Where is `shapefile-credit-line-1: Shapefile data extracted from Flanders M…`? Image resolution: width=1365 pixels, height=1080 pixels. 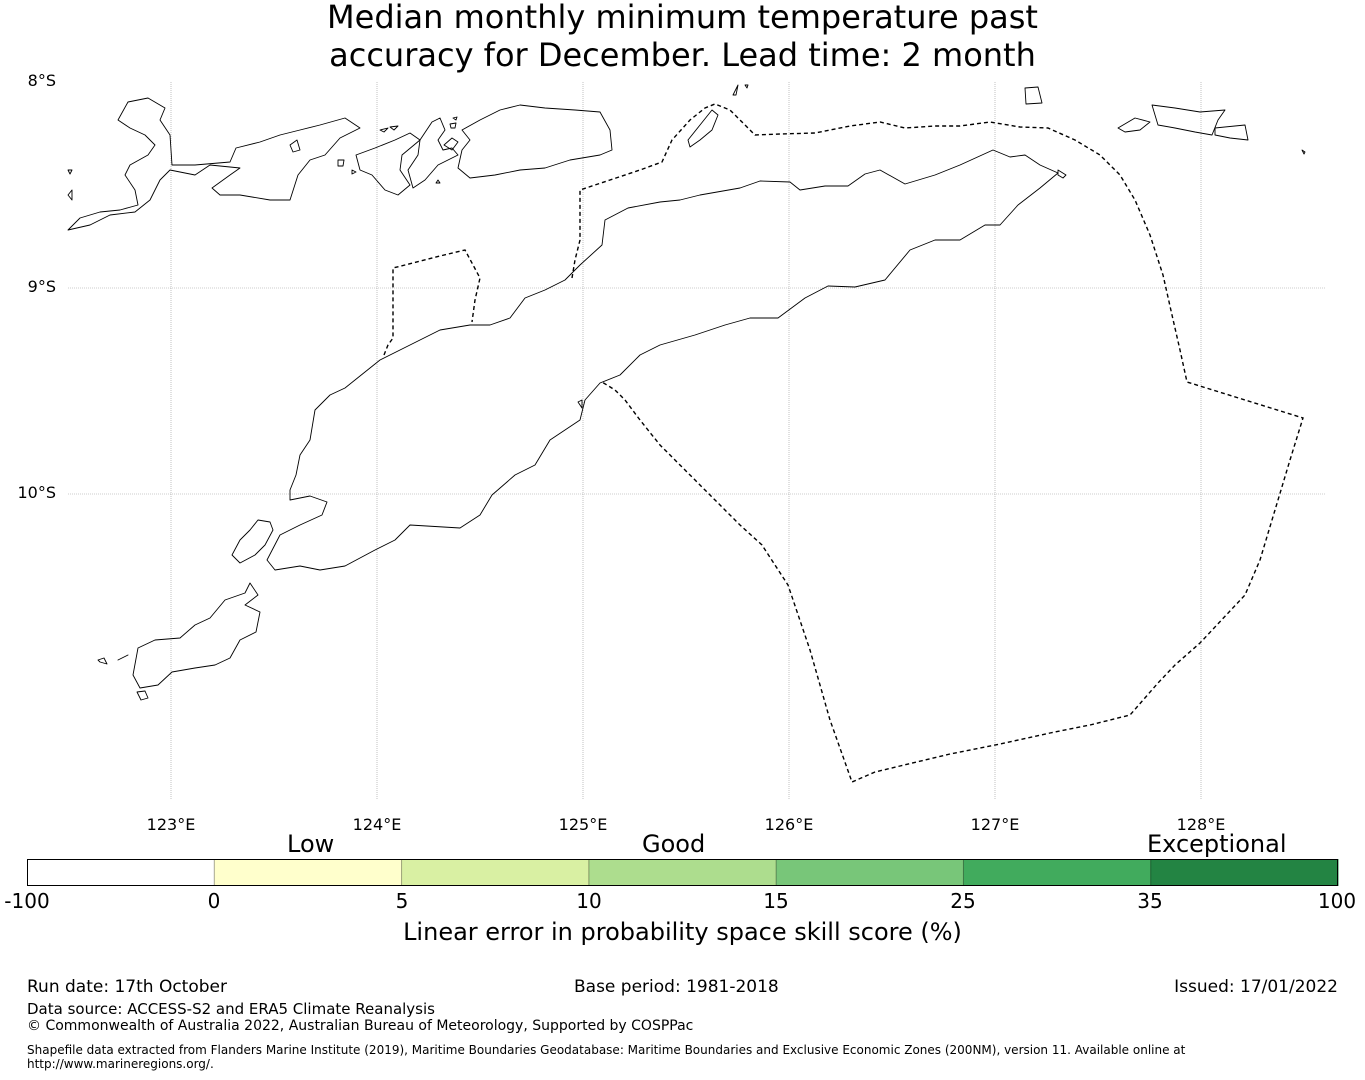 shapefile-credit-line-1: Shapefile data extracted from Flanders M… is located at coordinates (606, 1050).